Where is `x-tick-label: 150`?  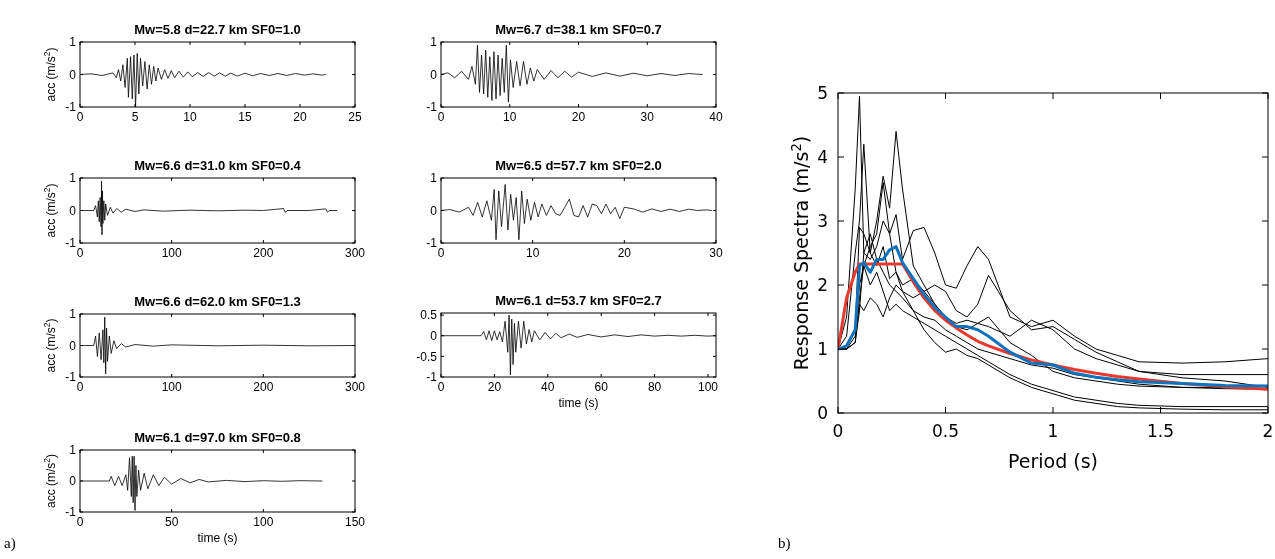
x-tick-label: 150 is located at coordinates (355, 522).